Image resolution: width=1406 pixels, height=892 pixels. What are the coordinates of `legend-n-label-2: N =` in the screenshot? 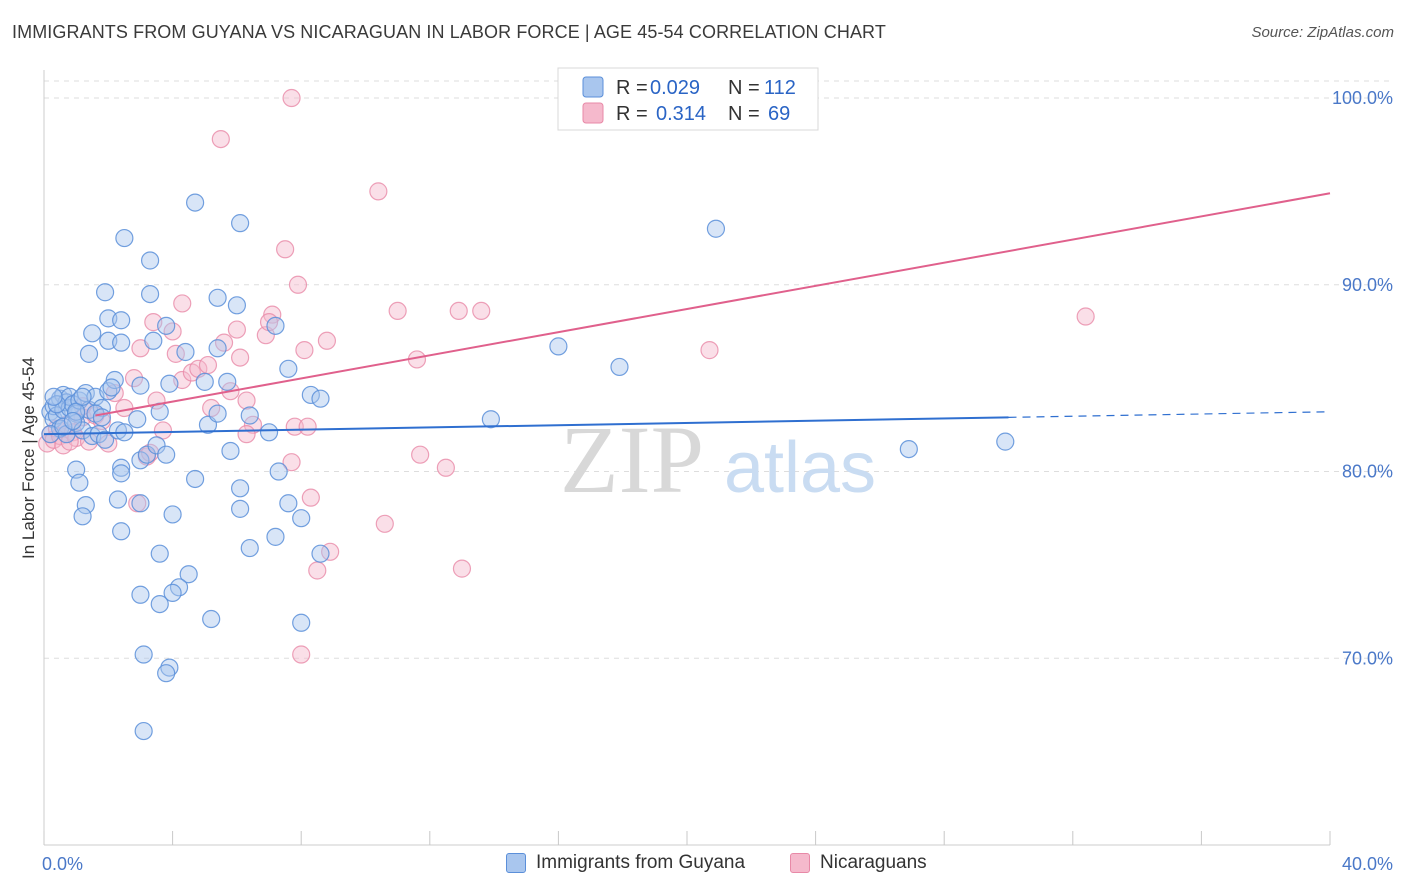 It's located at (744, 114).